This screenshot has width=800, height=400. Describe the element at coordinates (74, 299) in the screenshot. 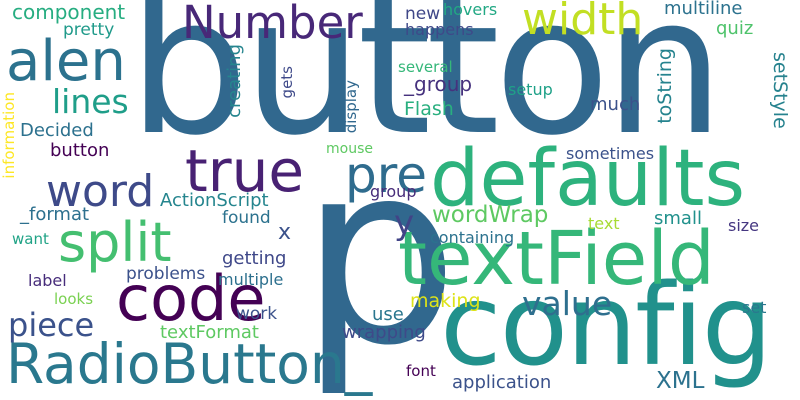

I see `word-looks: looks` at that location.